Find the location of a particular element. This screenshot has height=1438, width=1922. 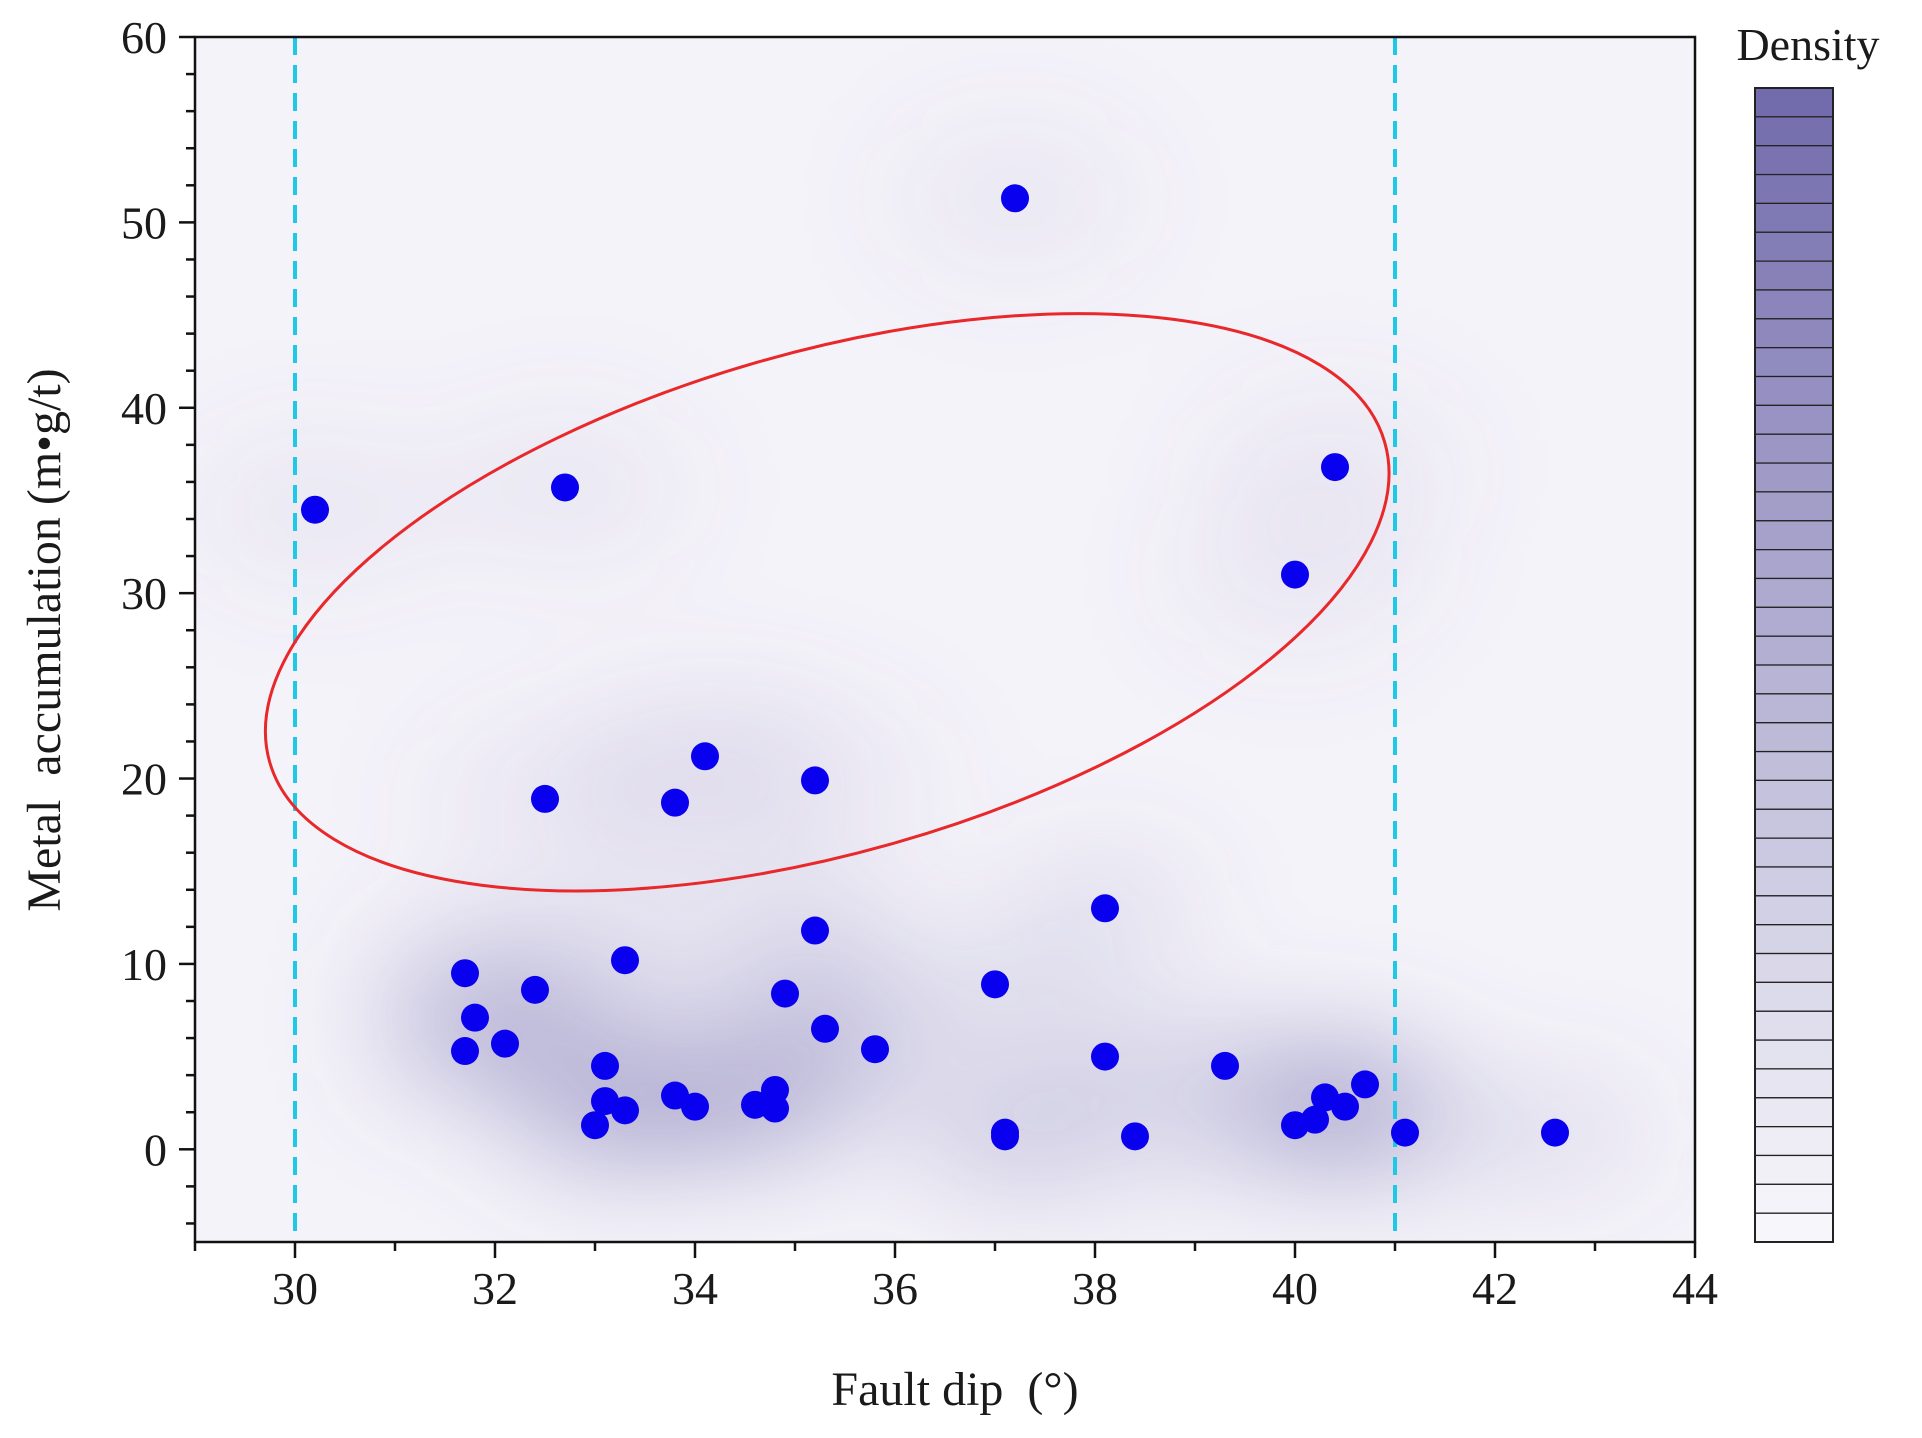

colorbar-frame is located at coordinates (1794, 665).